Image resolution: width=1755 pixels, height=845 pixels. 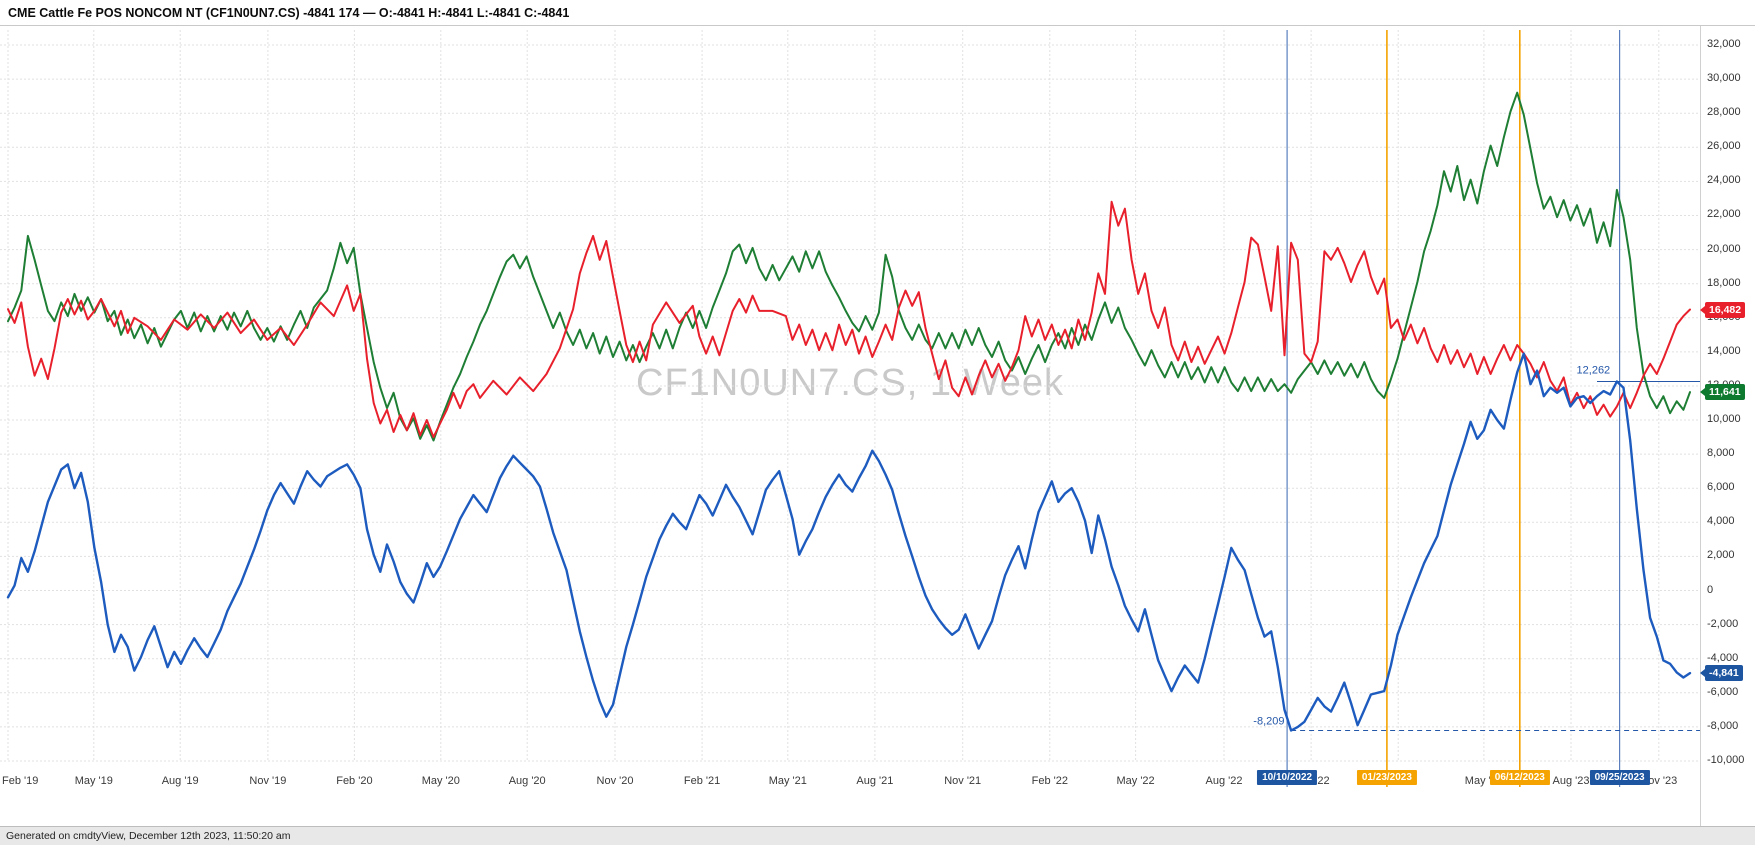 What do you see at coordinates (962, 781) in the screenshot?
I see `x-axis-label: Nov '21` at bounding box center [962, 781].